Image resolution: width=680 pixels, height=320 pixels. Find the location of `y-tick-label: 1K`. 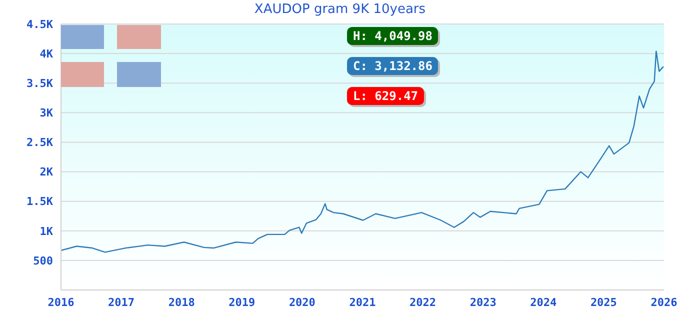

y-tick-label: 1K is located at coordinates (47, 231).